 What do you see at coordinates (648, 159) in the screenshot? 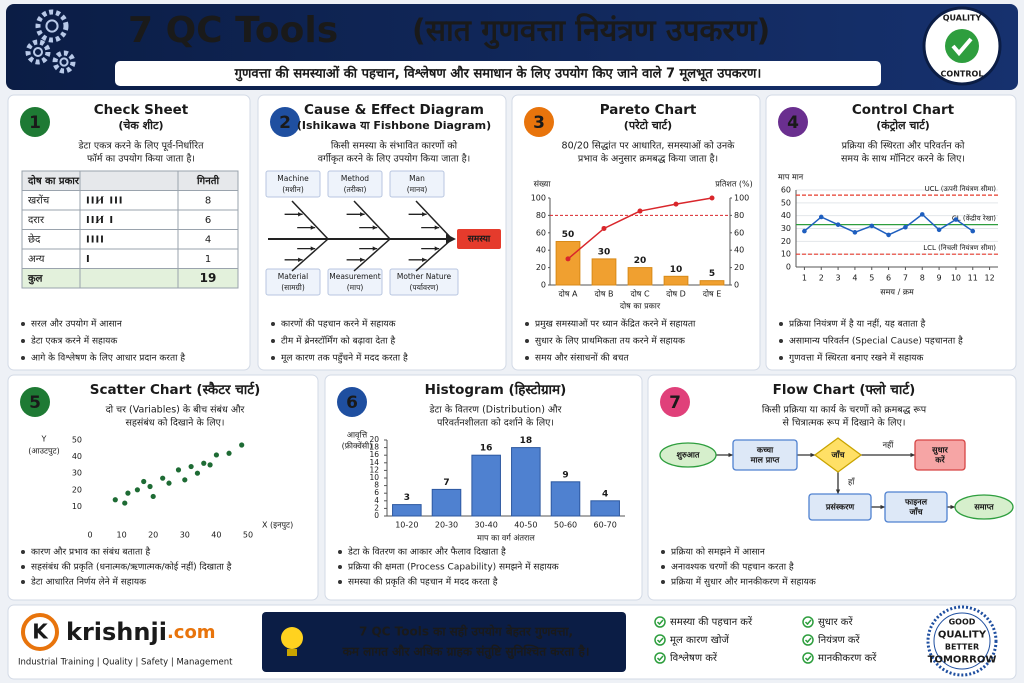
I see `tool-description: प्रभाव के अनुसार क्रमबद्ध किया जाता है।` at bounding box center [648, 159].